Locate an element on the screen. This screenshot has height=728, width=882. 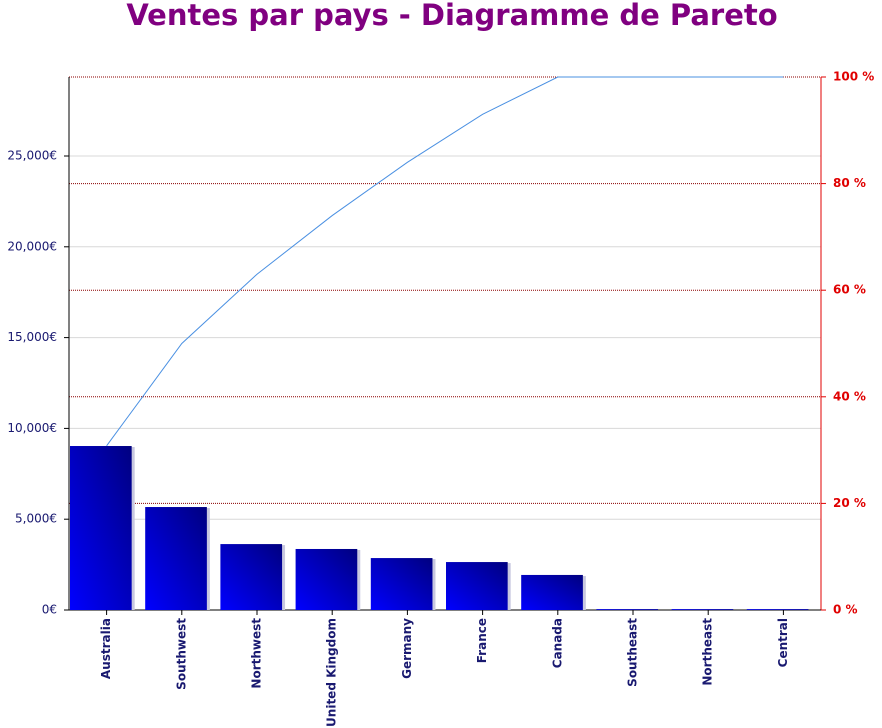
x-tick-label: Canada is located at coordinates (557, 643).